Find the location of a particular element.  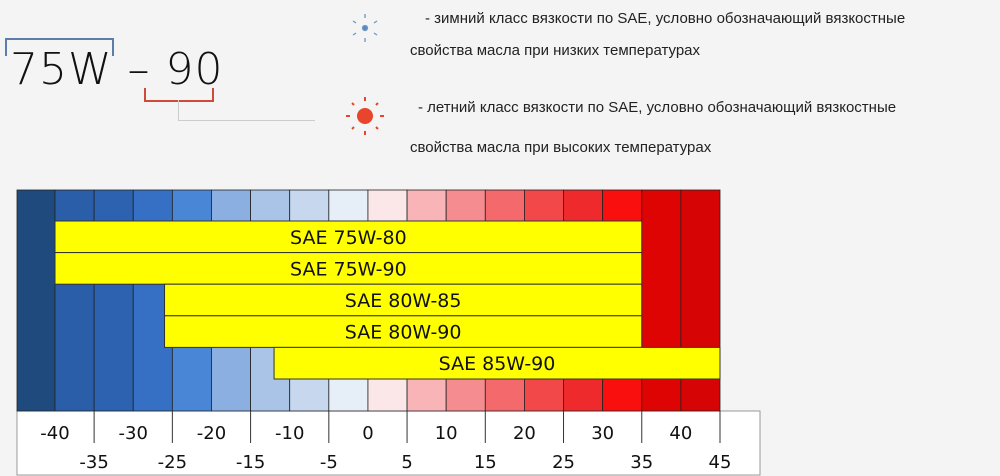

snowflake-icon is located at coordinates (365, 28).